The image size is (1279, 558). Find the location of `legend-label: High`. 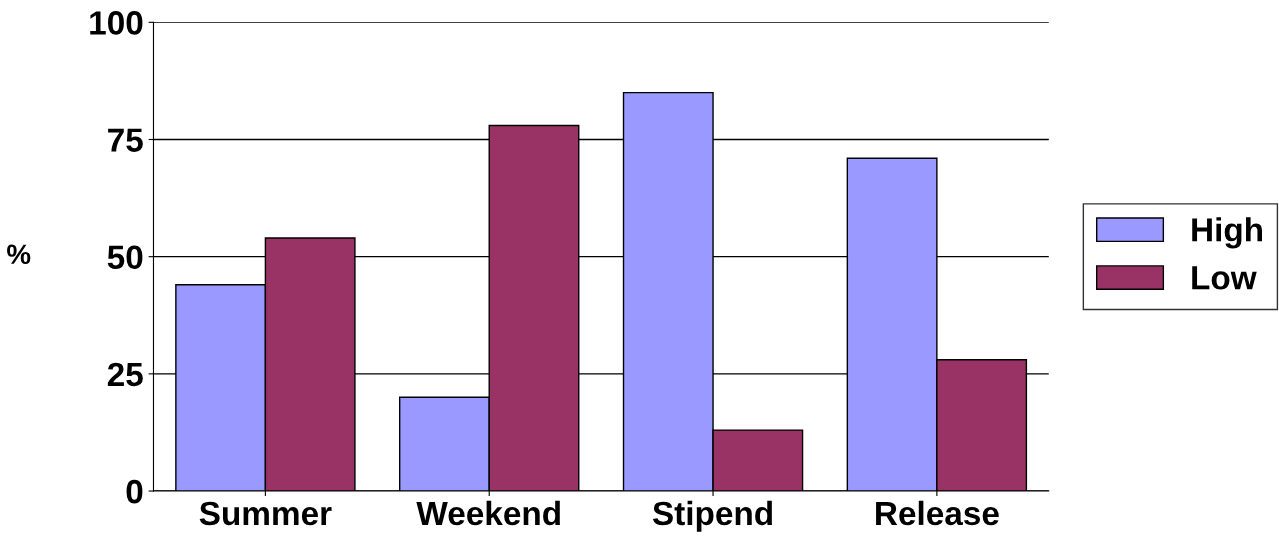

legend-label: High is located at coordinates (1227, 233).